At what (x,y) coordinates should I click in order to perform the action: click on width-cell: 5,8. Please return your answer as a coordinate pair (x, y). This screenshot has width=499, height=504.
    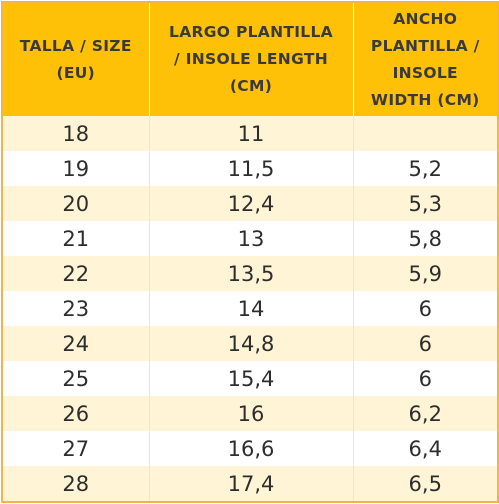
    Looking at the image, I should click on (425, 238).